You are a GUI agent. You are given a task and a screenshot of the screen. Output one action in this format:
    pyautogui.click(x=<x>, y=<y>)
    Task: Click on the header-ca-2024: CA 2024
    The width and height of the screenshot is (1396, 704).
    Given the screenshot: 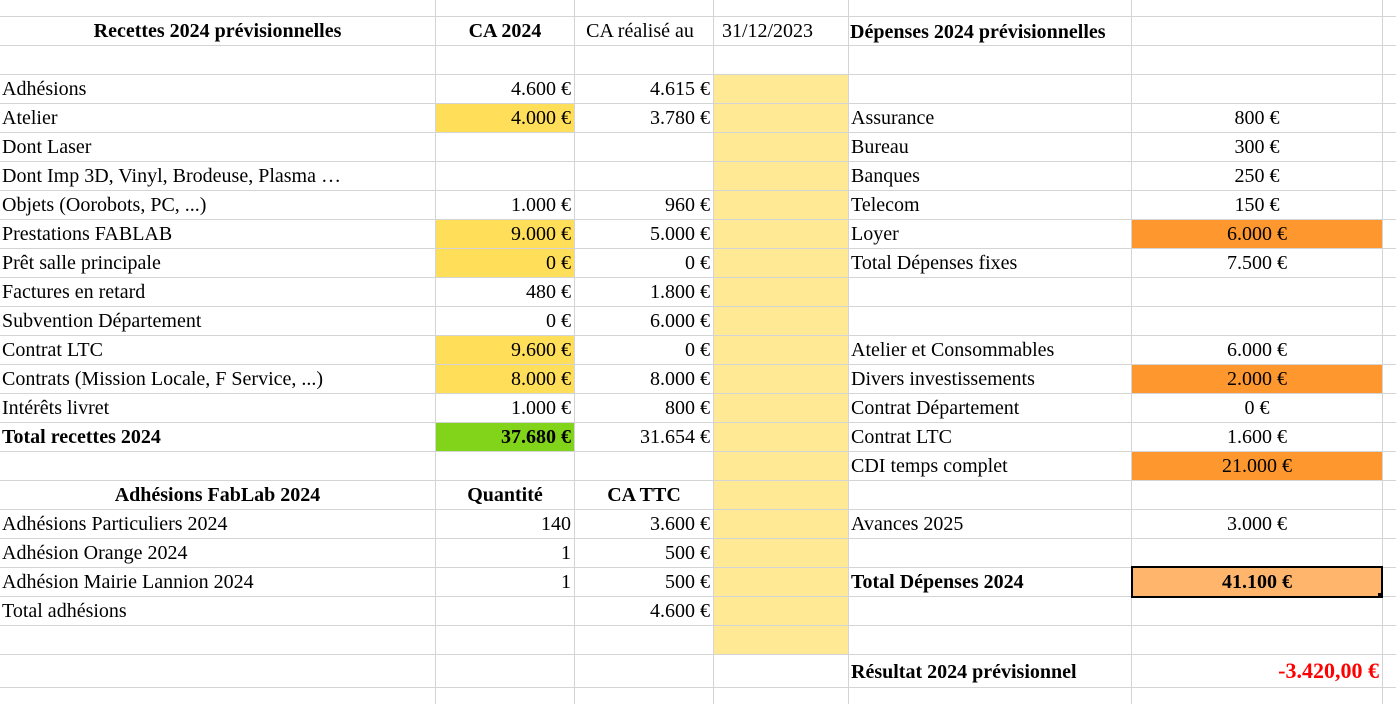 What is the action you would take?
    pyautogui.click(x=505, y=31)
    